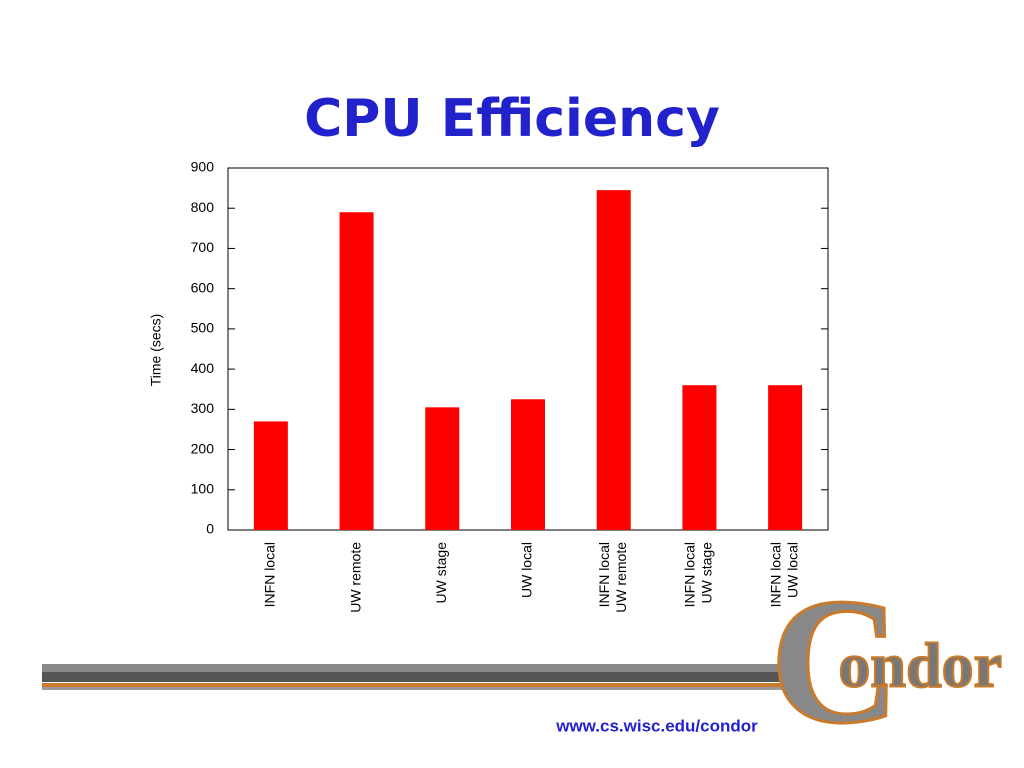 The width and height of the screenshot is (1024, 768). Describe the element at coordinates (835, 660) in the screenshot. I see `logo-initial: C` at that location.